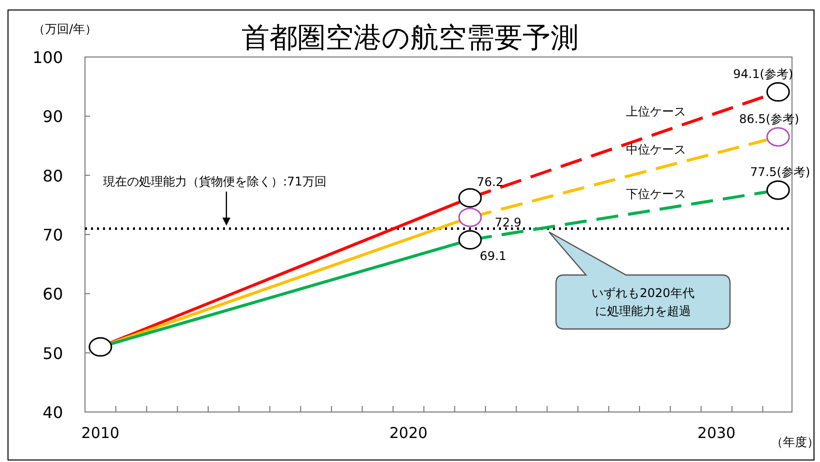 The width and height of the screenshot is (820, 462). Describe the element at coordinates (52, 116) in the screenshot. I see `y-tick-label: 90` at that location.